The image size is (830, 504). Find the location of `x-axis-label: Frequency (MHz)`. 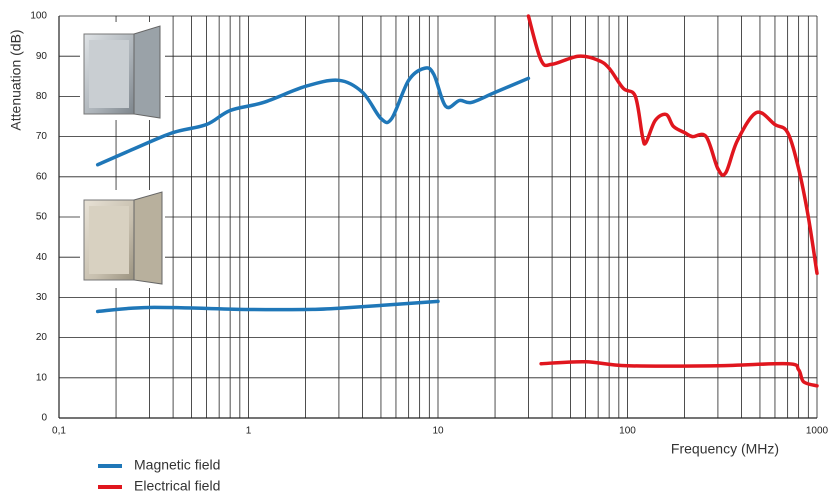

x-axis-label: Frequency (MHz) is located at coordinates (725, 449).